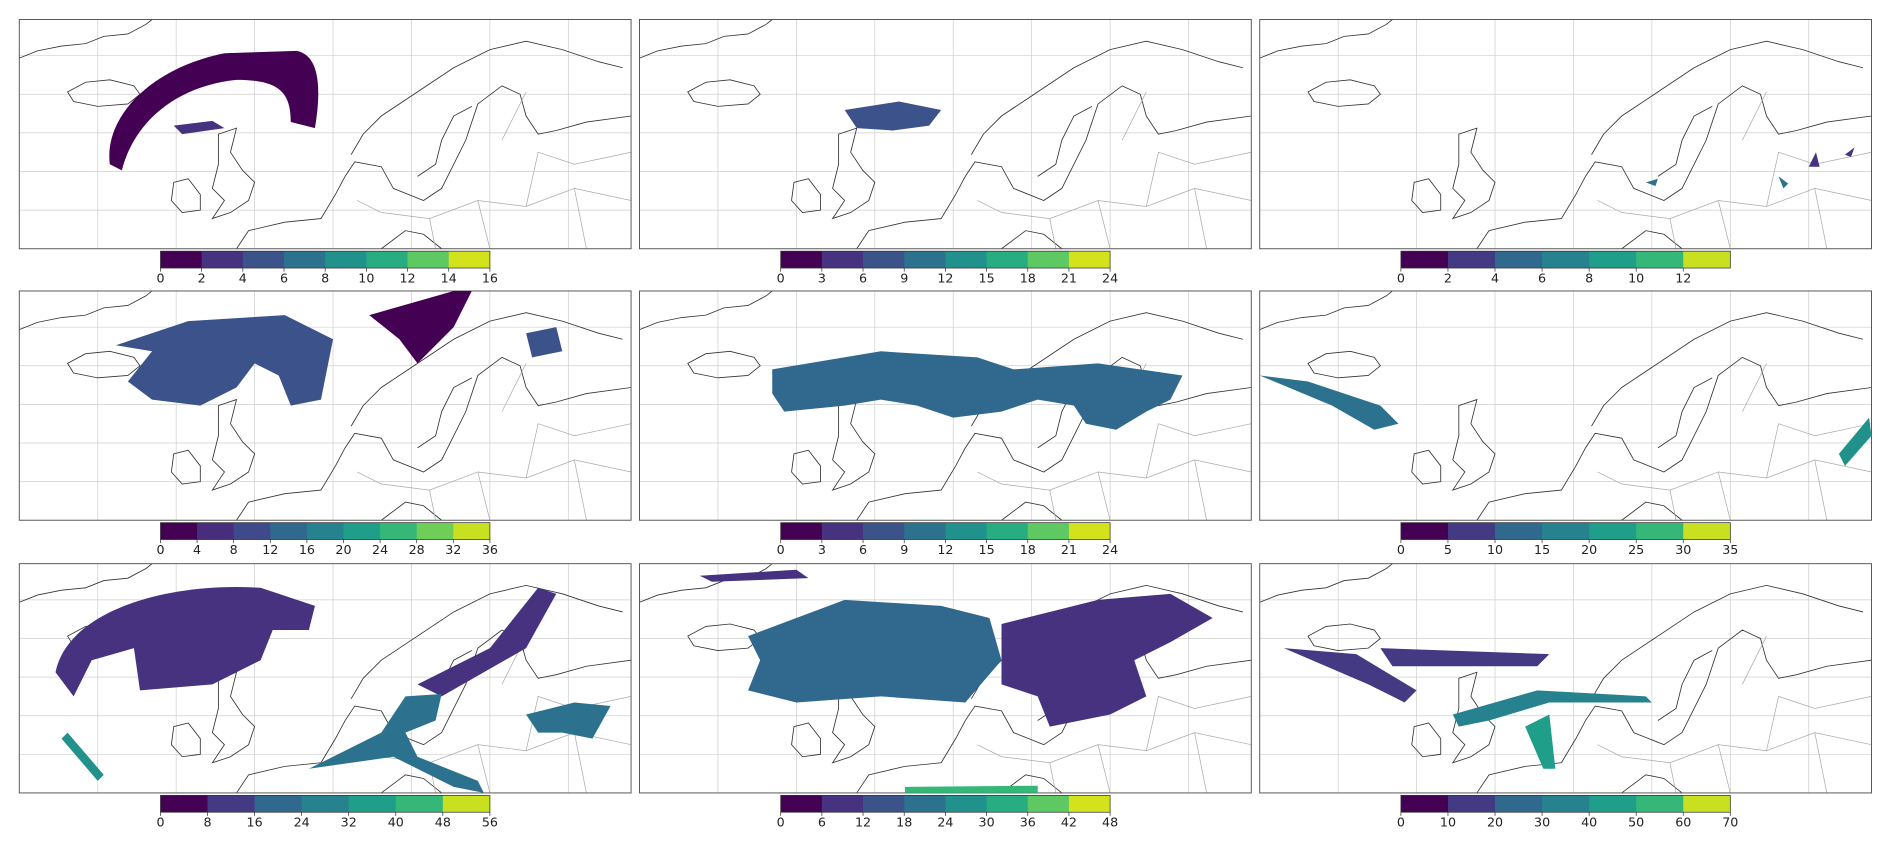  What do you see at coordinates (490, 822) in the screenshot?
I see `colorbar-tick-label: 56` at bounding box center [490, 822].